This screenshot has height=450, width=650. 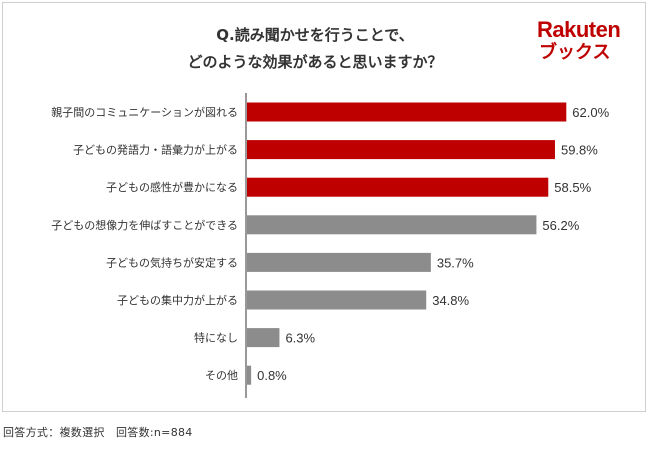 What do you see at coordinates (575, 52) in the screenshot?
I see `logo-text-books: ブックス` at bounding box center [575, 52].